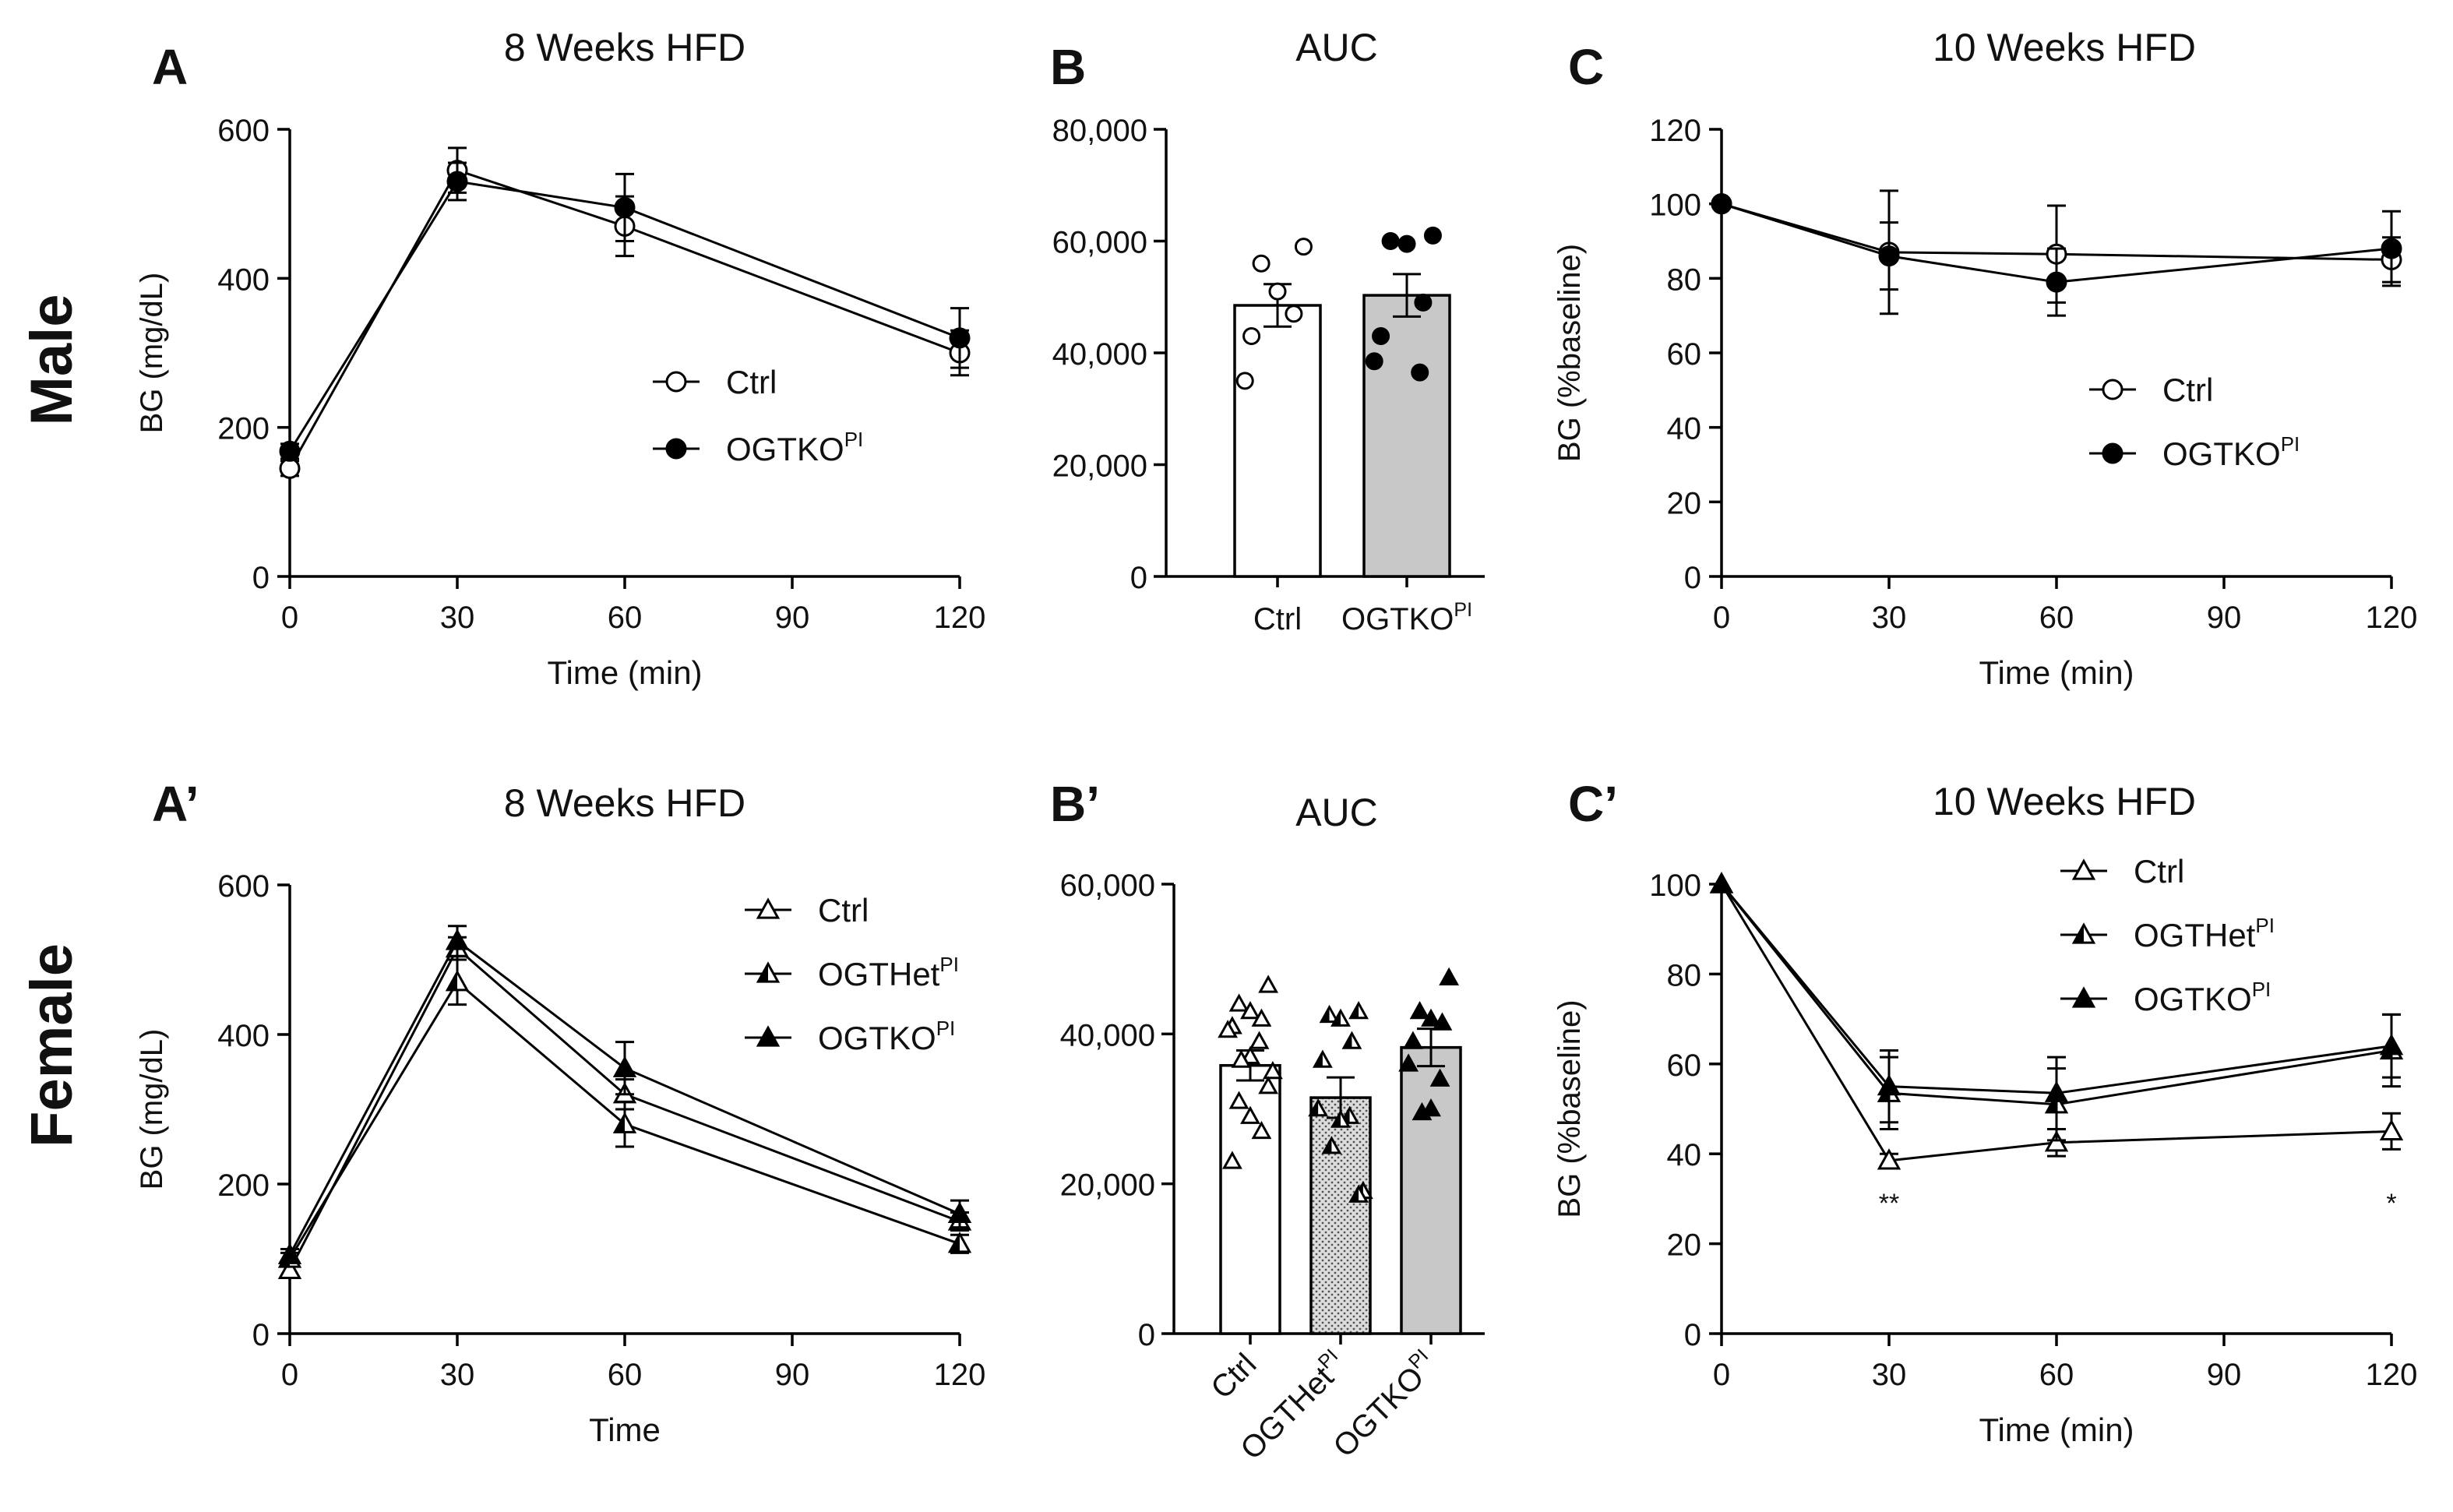 The height and width of the screenshot is (1512, 2453). I want to click on legend-label-C2-2-sup: PI, so click(2261, 990).